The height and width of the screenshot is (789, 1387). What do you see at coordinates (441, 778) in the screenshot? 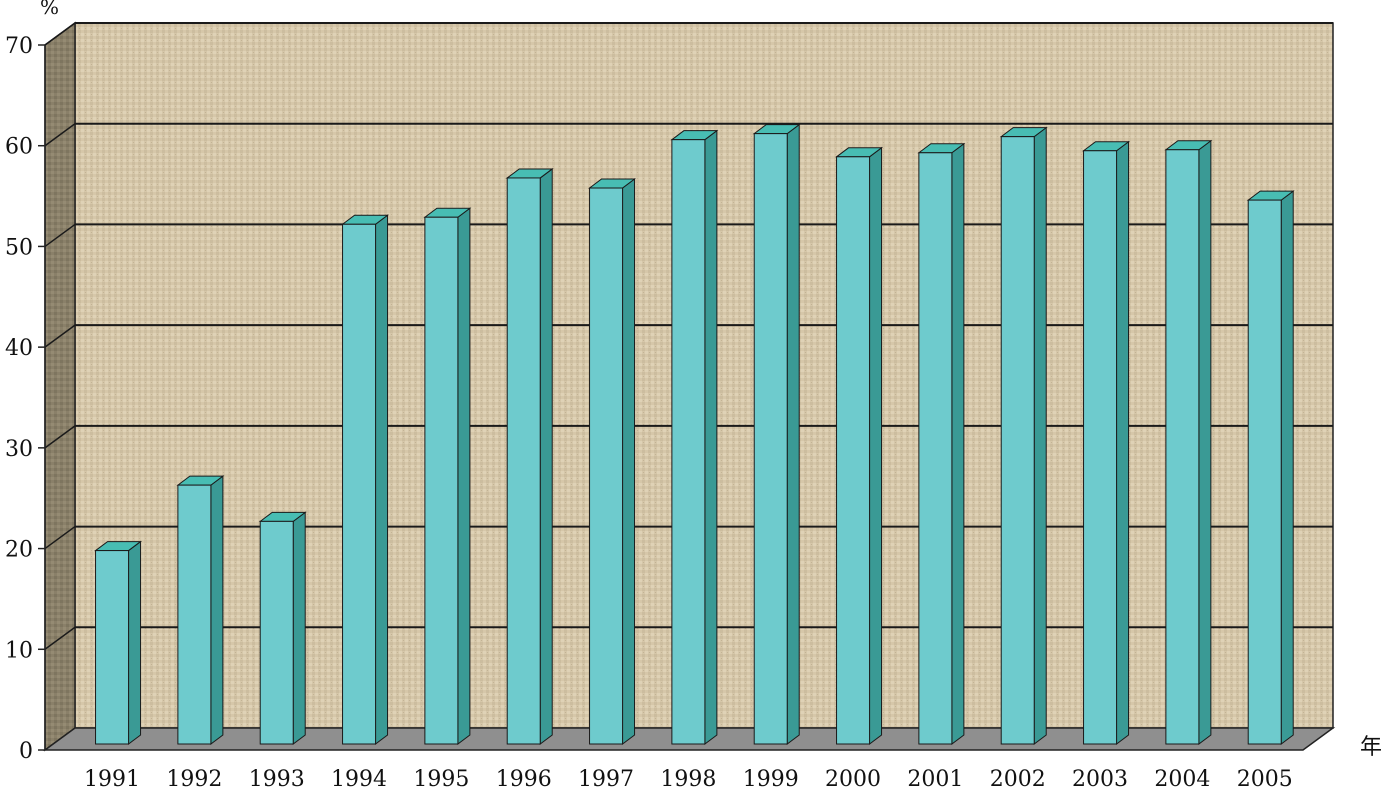
I see `x-tick-label: 1995` at bounding box center [441, 778].